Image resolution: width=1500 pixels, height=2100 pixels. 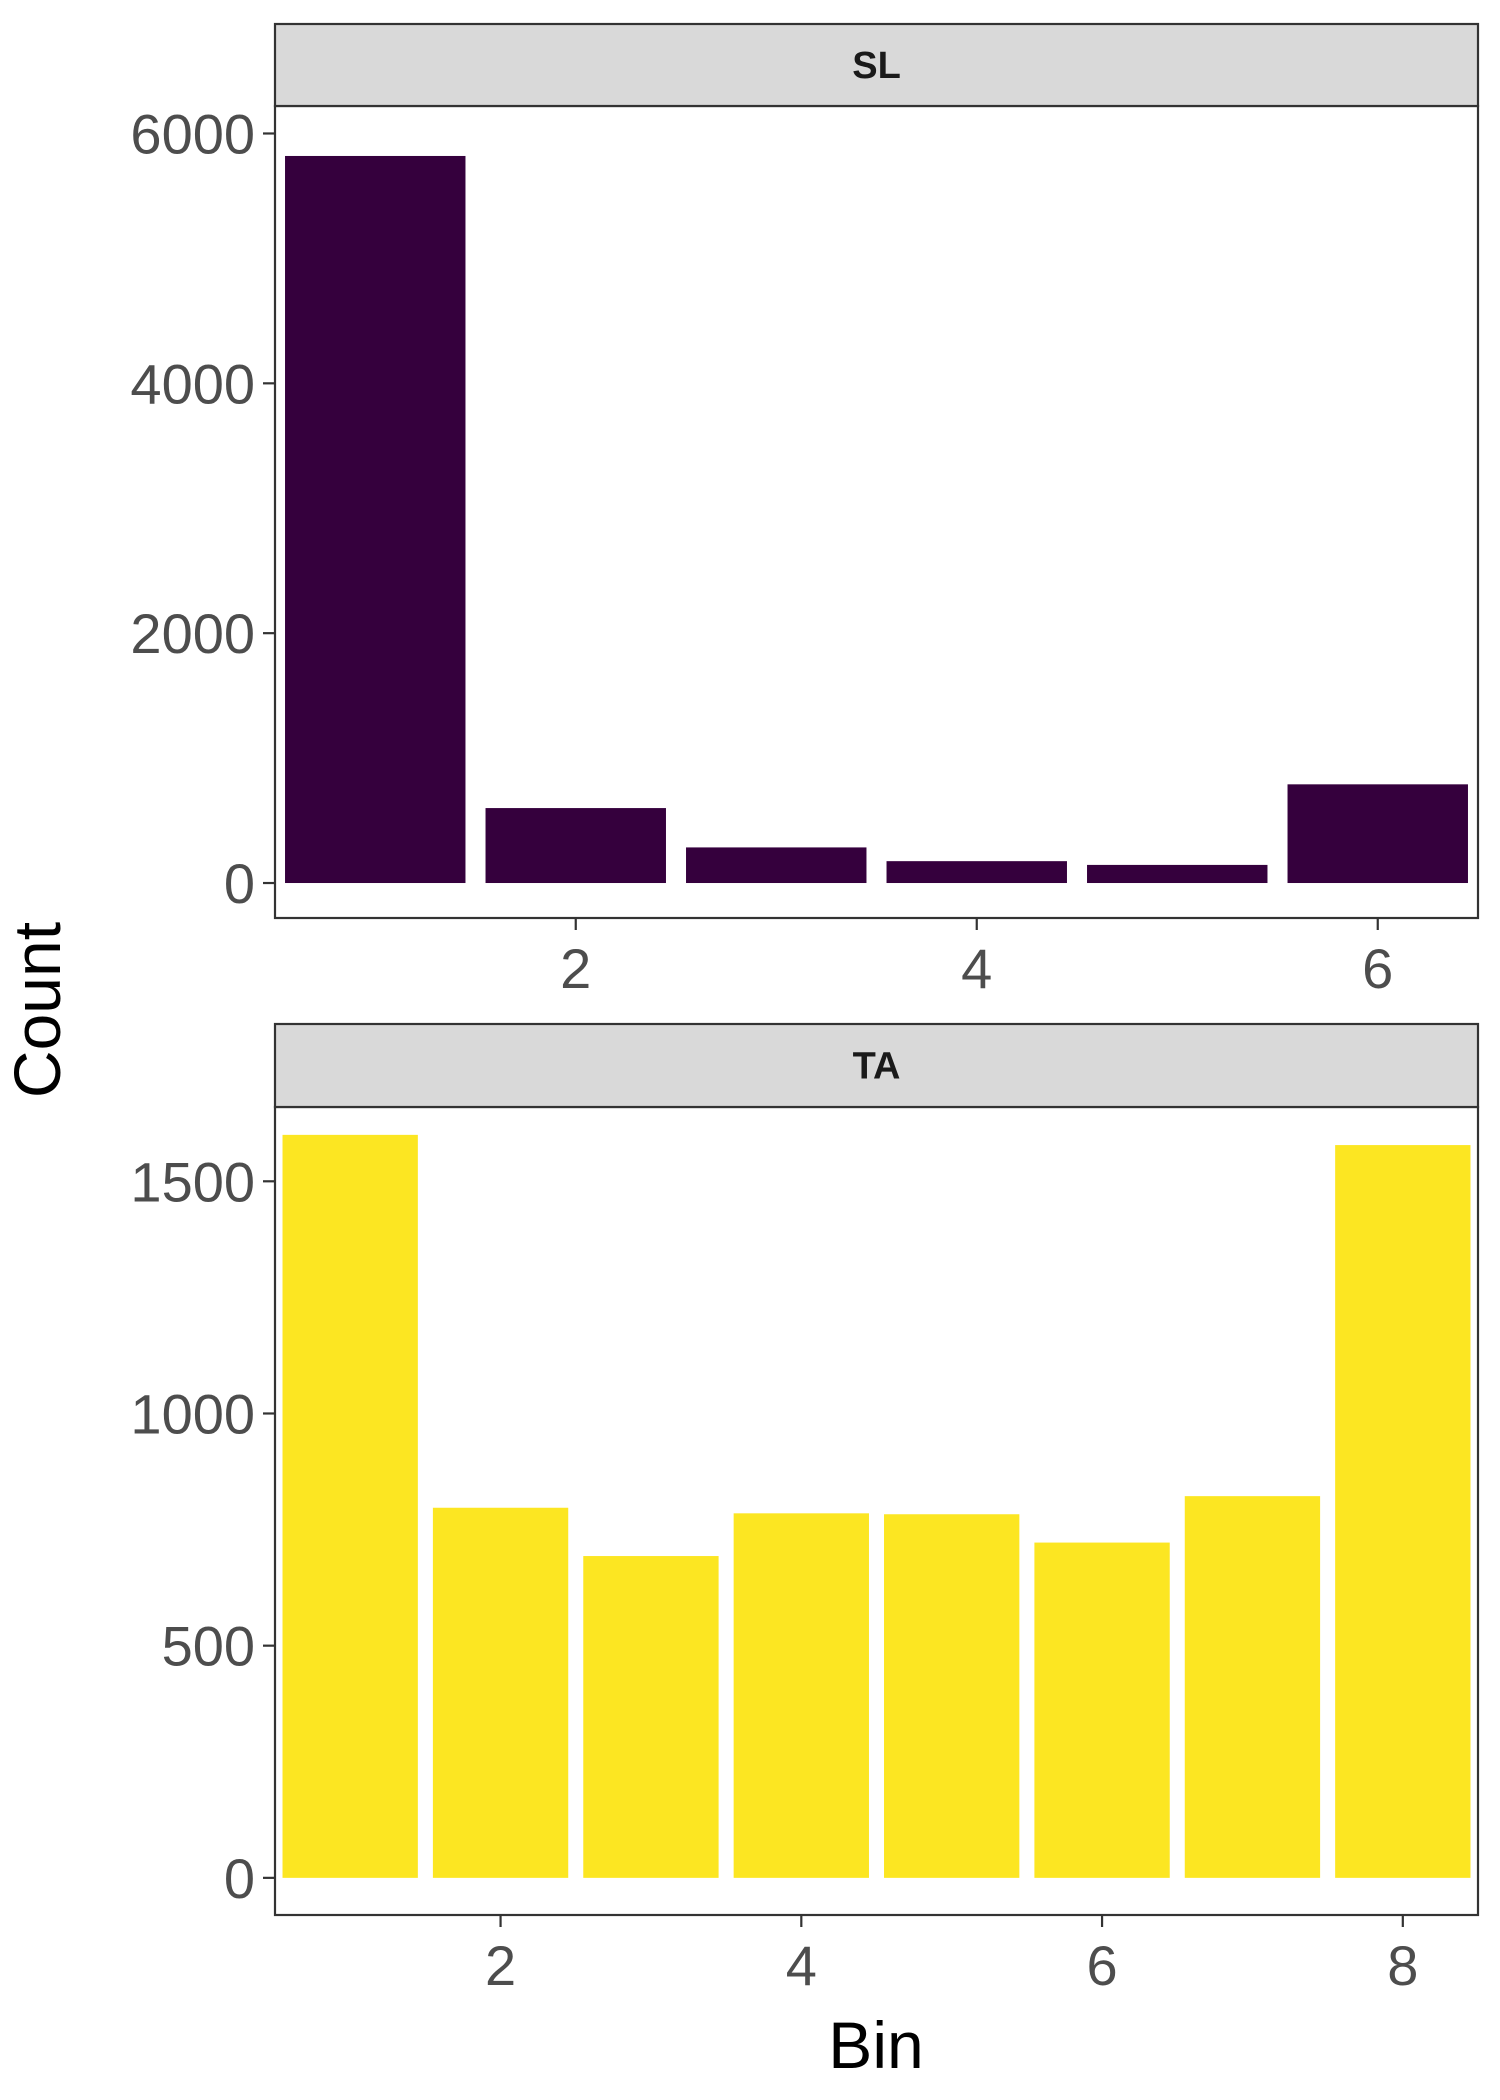 What do you see at coordinates (192, 133) in the screenshot?
I see `y-tick-label-sl-6000: 6000` at bounding box center [192, 133].